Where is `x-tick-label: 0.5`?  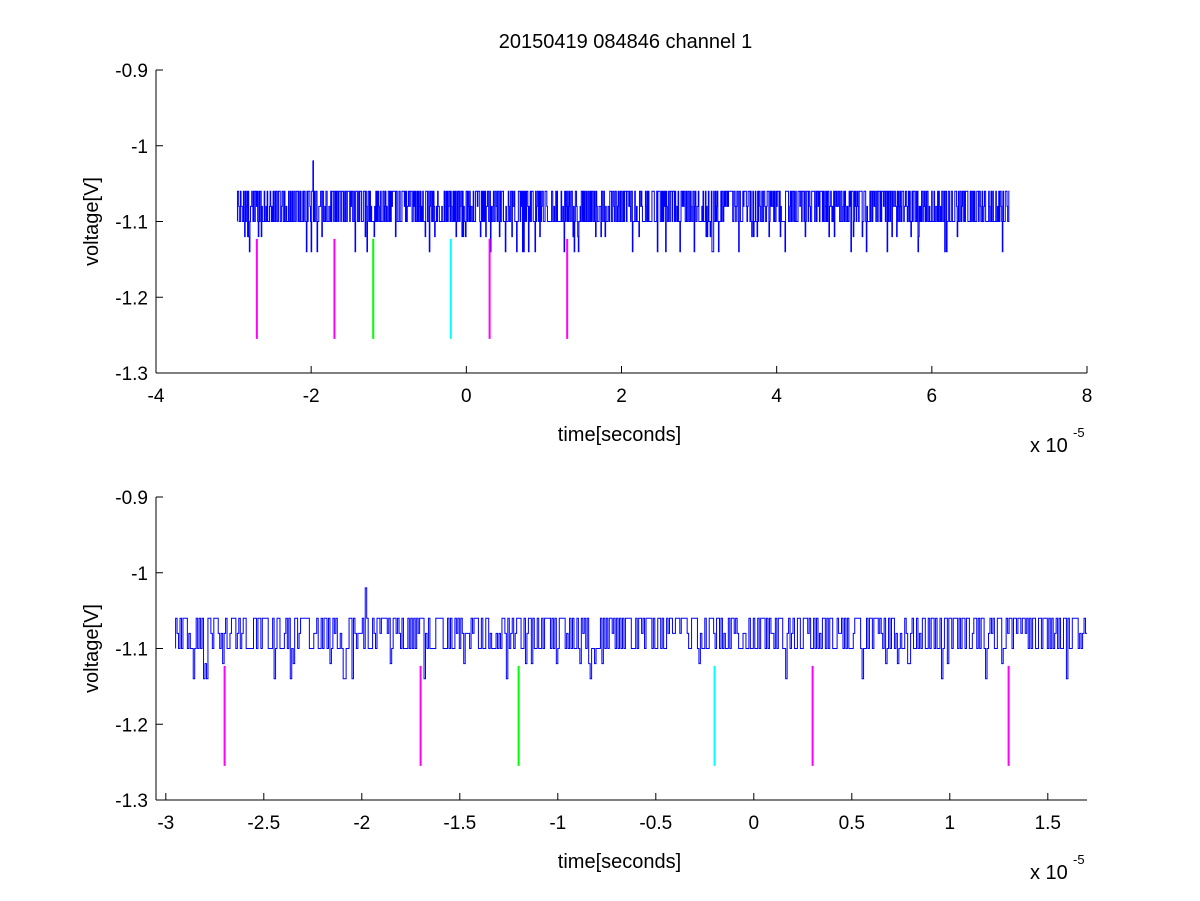
x-tick-label: 0.5 is located at coordinates (852, 823).